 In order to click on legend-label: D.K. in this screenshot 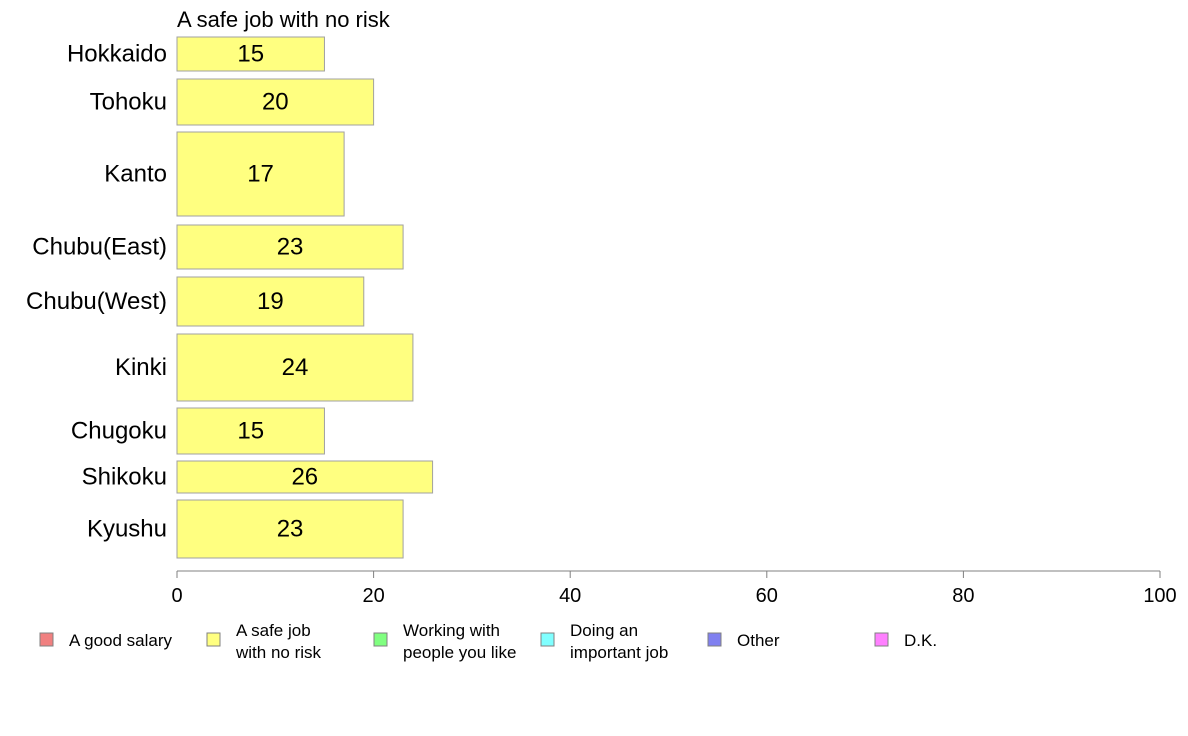, I will do `click(920, 640)`.